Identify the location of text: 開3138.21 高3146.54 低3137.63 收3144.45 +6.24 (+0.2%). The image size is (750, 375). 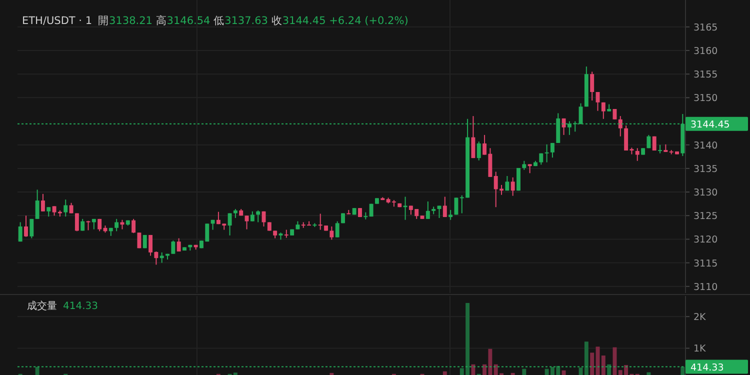
(253, 21).